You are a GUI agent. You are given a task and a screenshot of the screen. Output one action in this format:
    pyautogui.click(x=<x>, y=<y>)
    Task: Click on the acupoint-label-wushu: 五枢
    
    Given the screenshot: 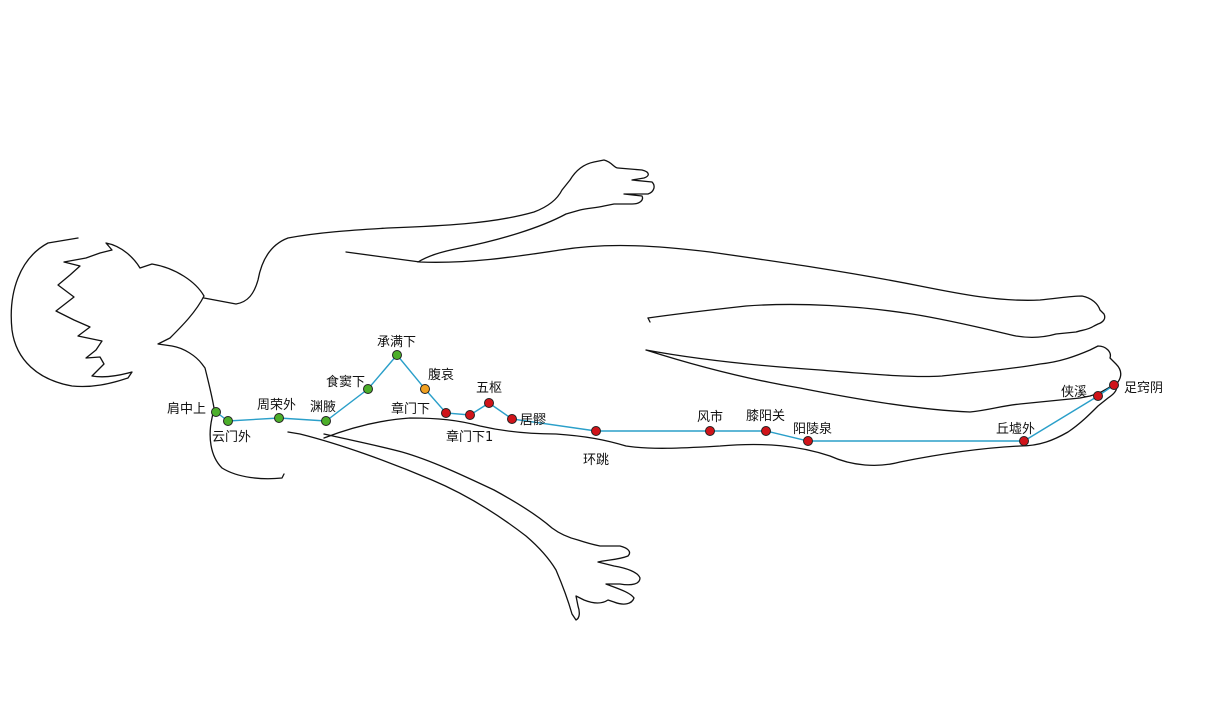 What is the action you would take?
    pyautogui.click(x=489, y=388)
    